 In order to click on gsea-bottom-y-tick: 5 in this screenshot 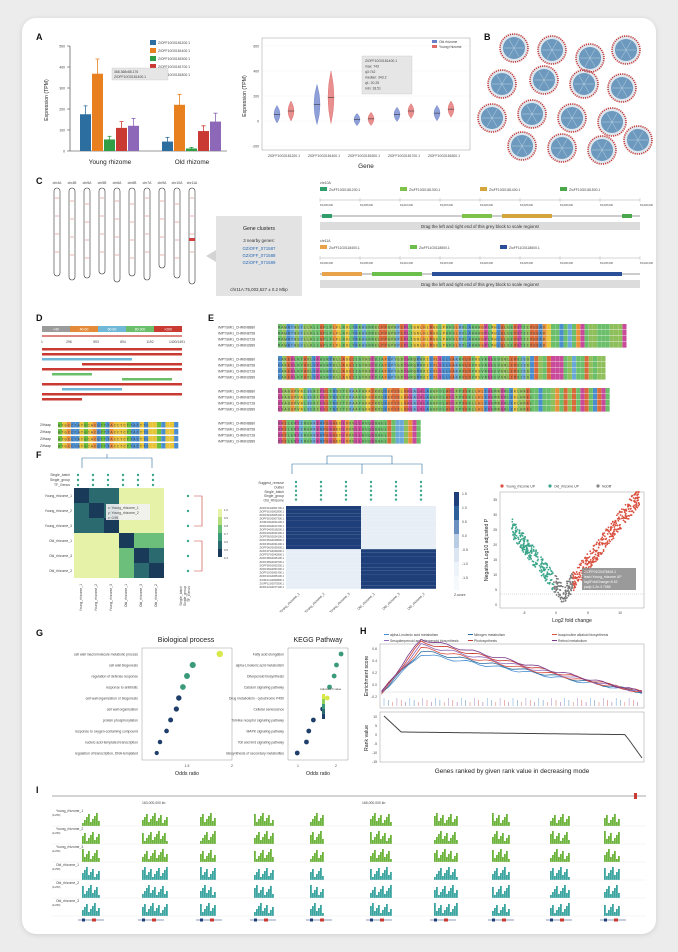, I will do `click(376, 726)`.